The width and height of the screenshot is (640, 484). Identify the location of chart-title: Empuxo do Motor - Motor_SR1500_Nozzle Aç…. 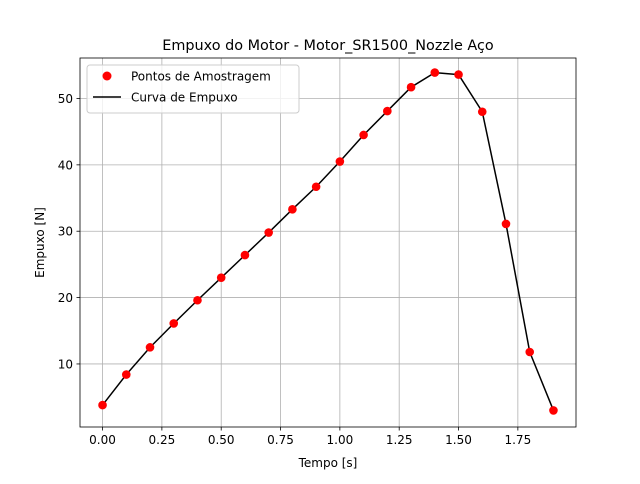
(328, 46).